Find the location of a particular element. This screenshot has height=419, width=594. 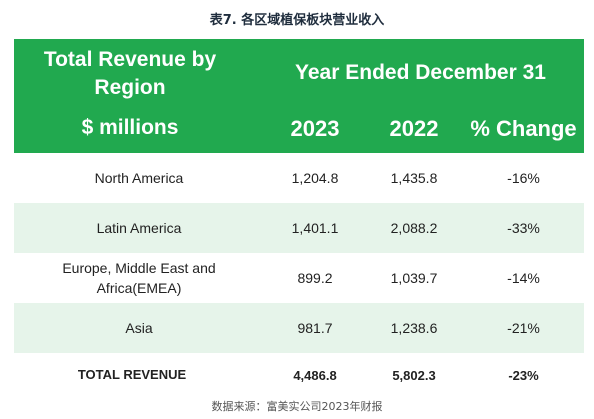

value-2023-cell: 1,401.1 is located at coordinates (315, 228).